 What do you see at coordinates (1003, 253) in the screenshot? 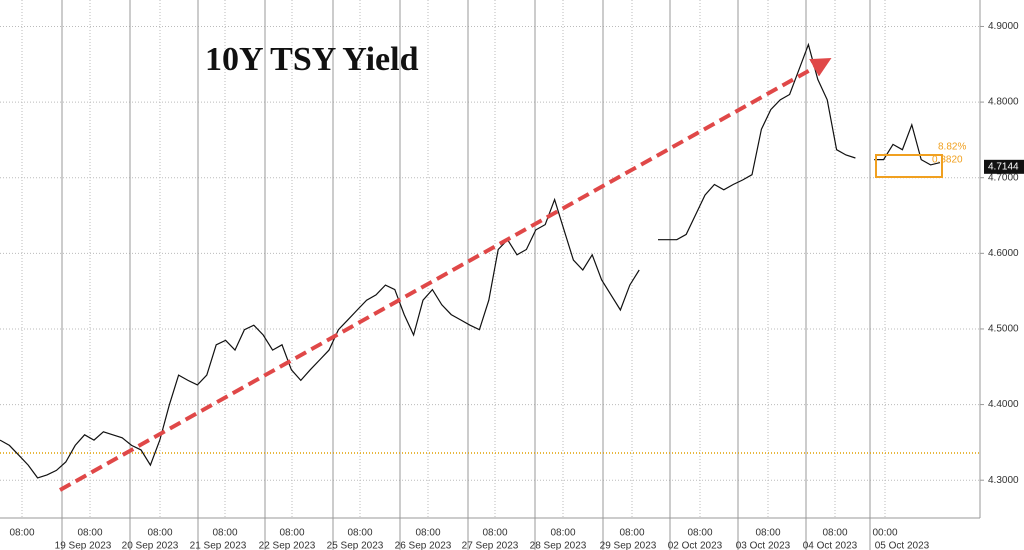
I see `y-tick-label: 4.6000` at bounding box center [1003, 253].